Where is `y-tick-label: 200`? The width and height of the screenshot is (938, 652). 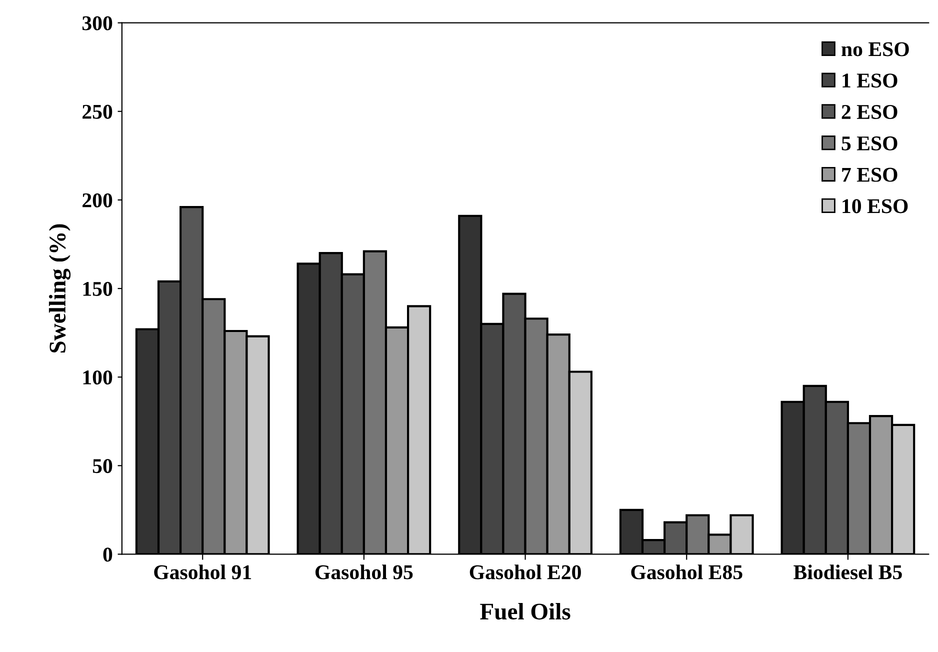
y-tick-label: 200 is located at coordinates (97, 200).